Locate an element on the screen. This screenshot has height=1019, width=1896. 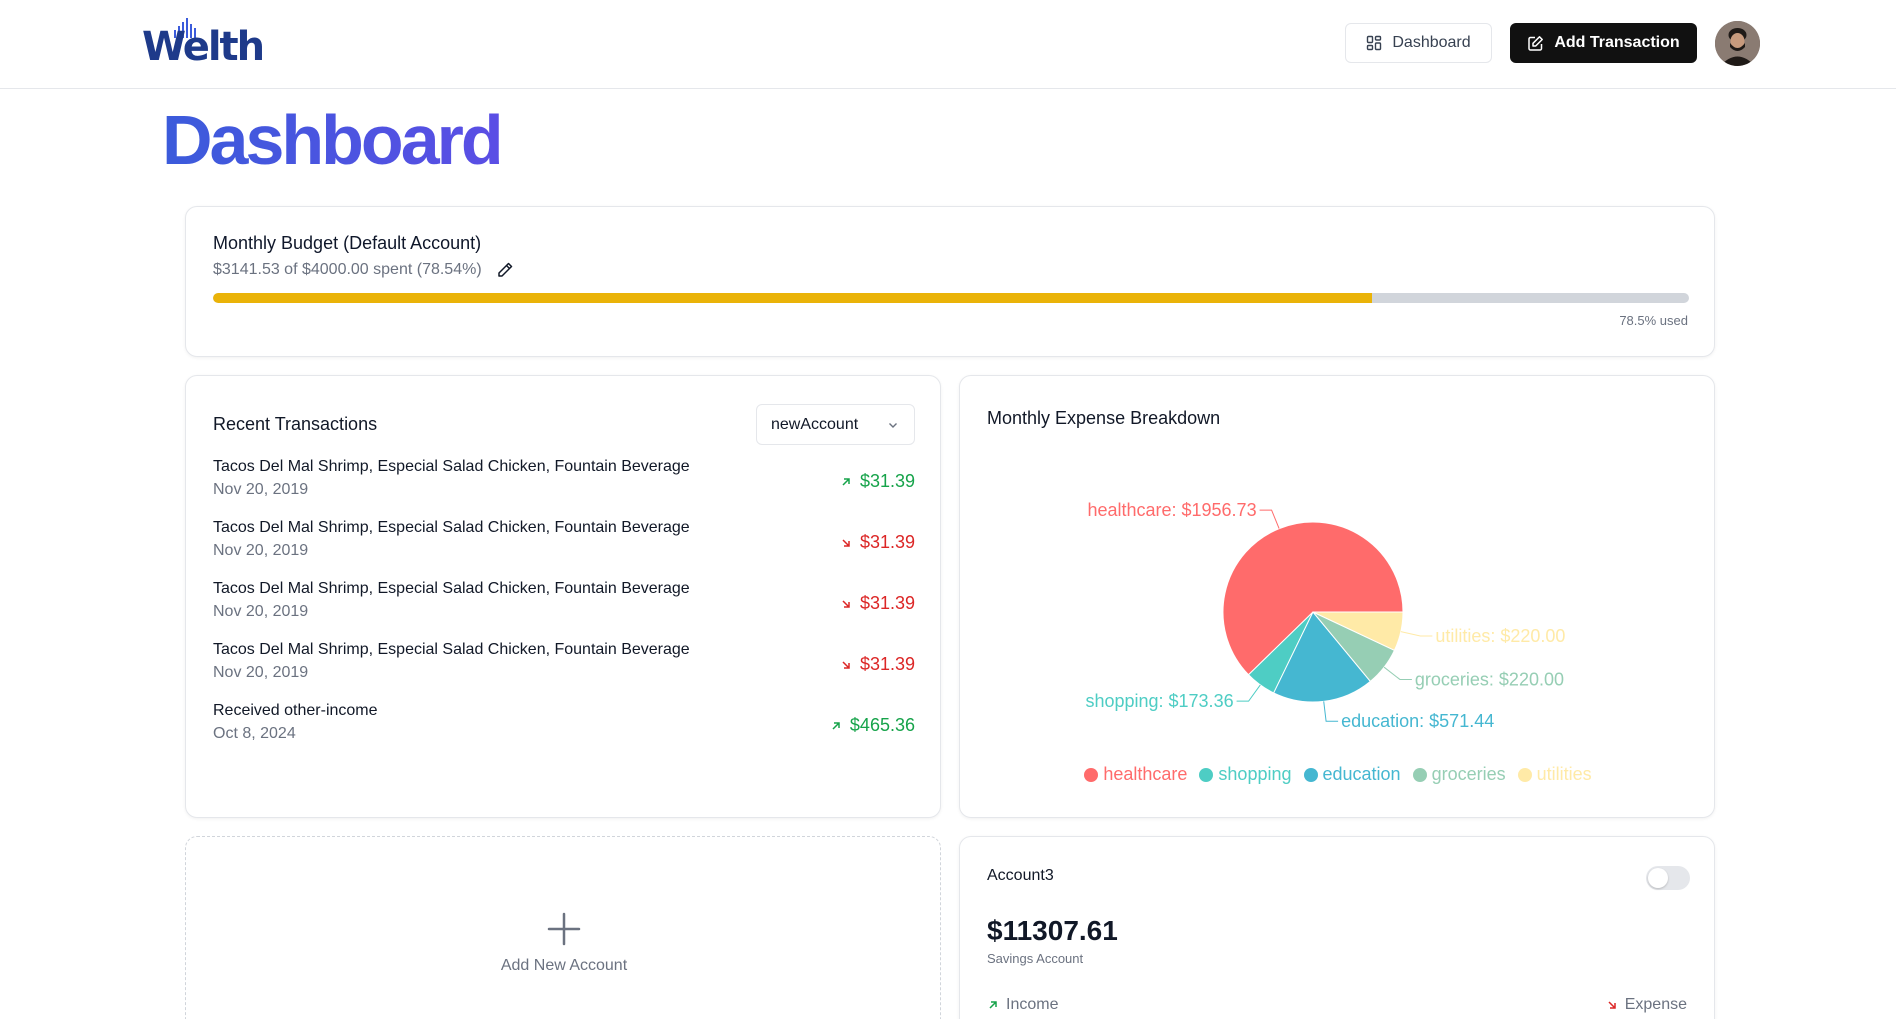
account-select: newAccount is located at coordinates (835, 424).